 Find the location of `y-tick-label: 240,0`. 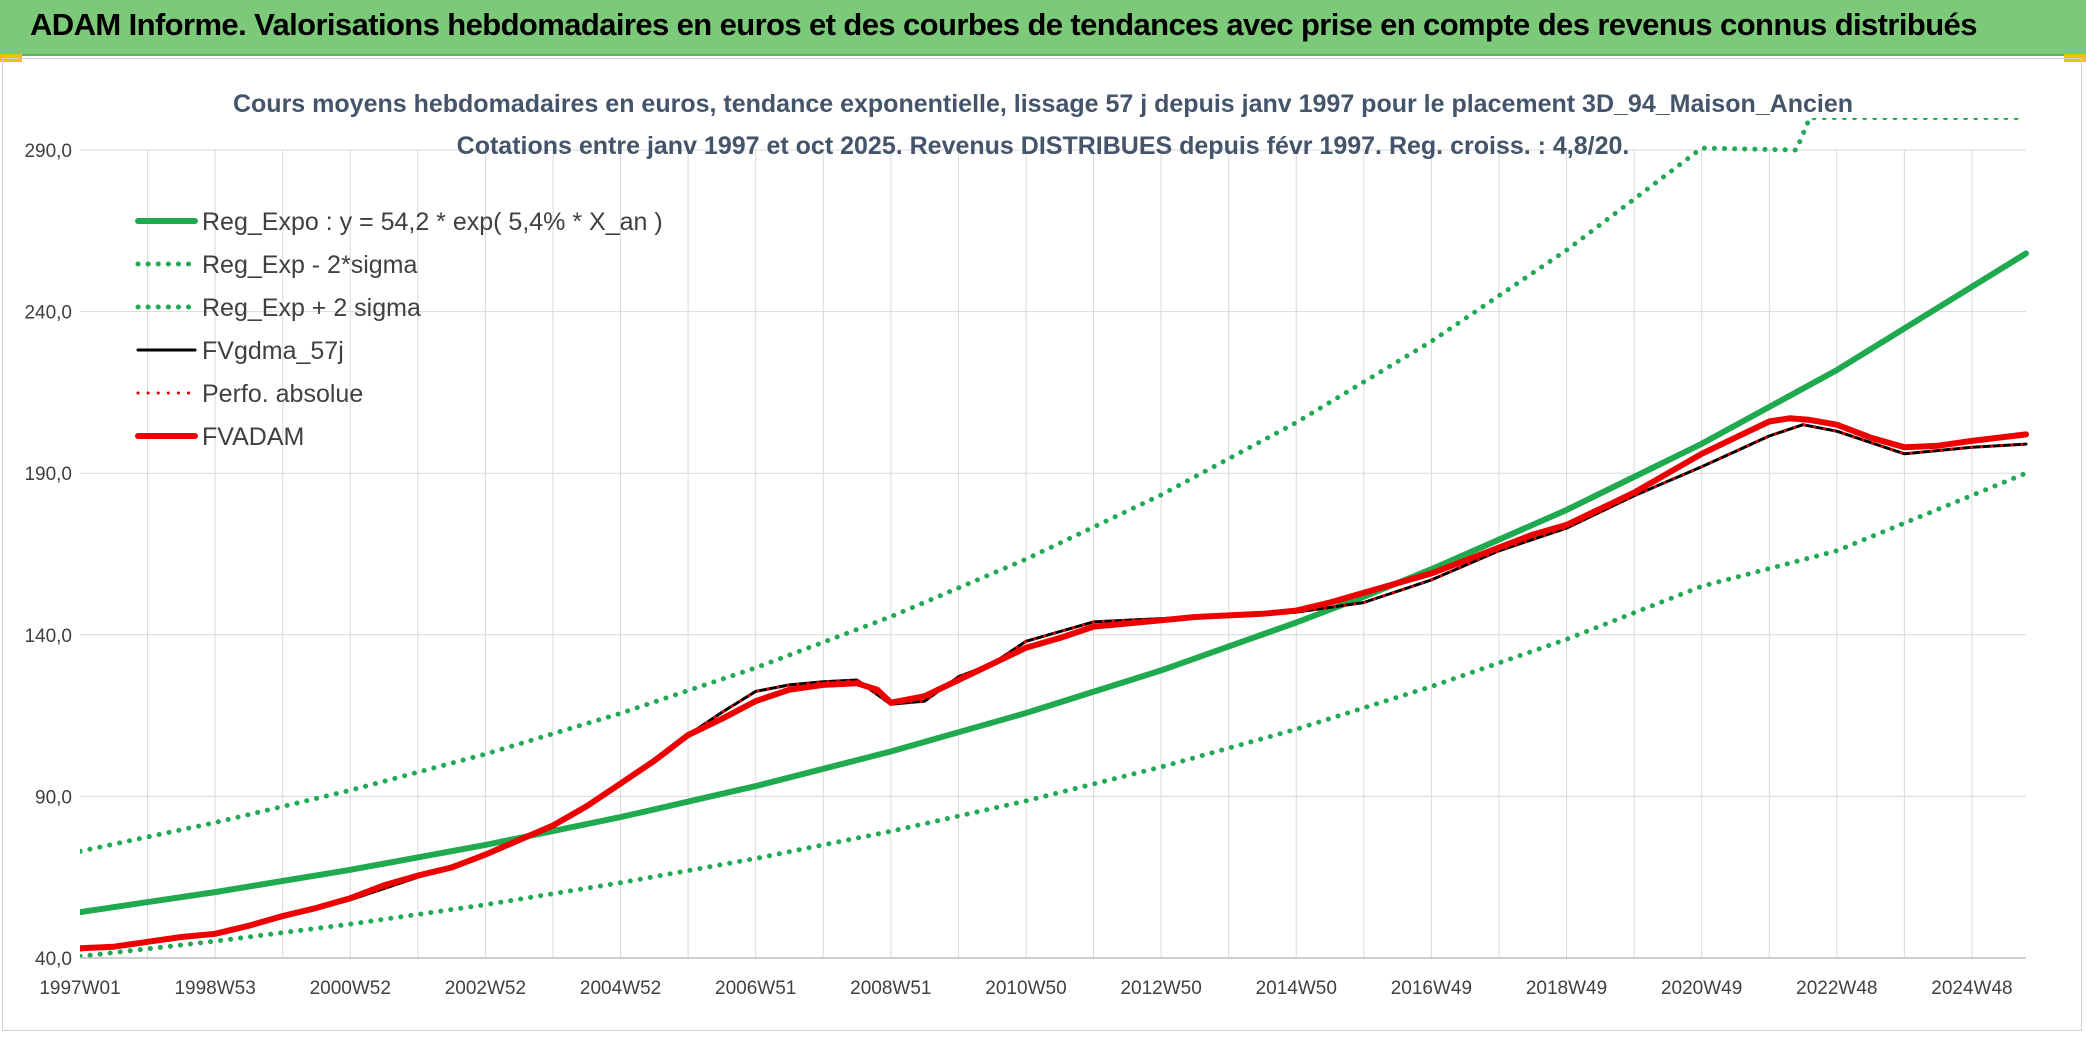

y-tick-label: 240,0 is located at coordinates (48, 313).